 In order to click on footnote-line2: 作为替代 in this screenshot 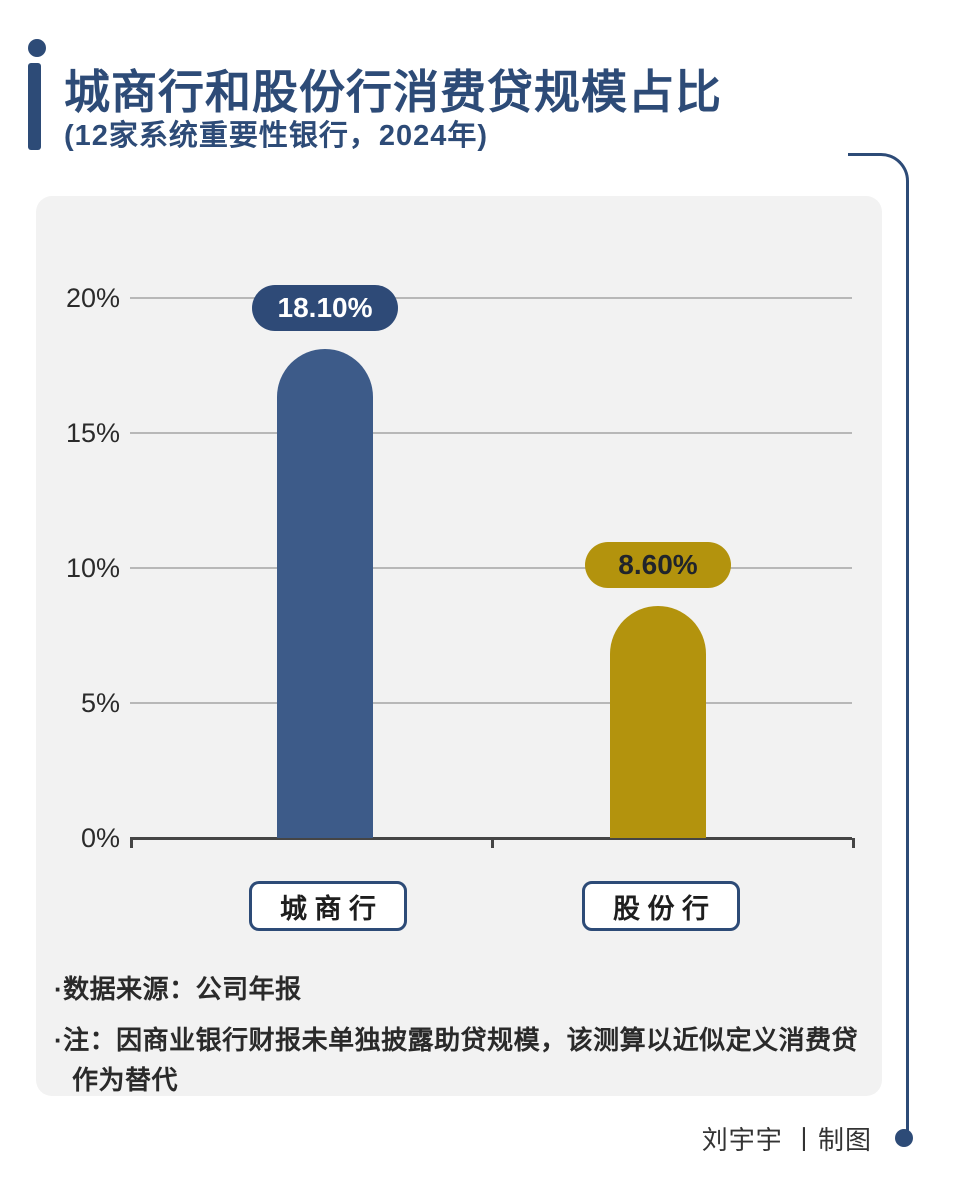, I will do `click(125, 1080)`.